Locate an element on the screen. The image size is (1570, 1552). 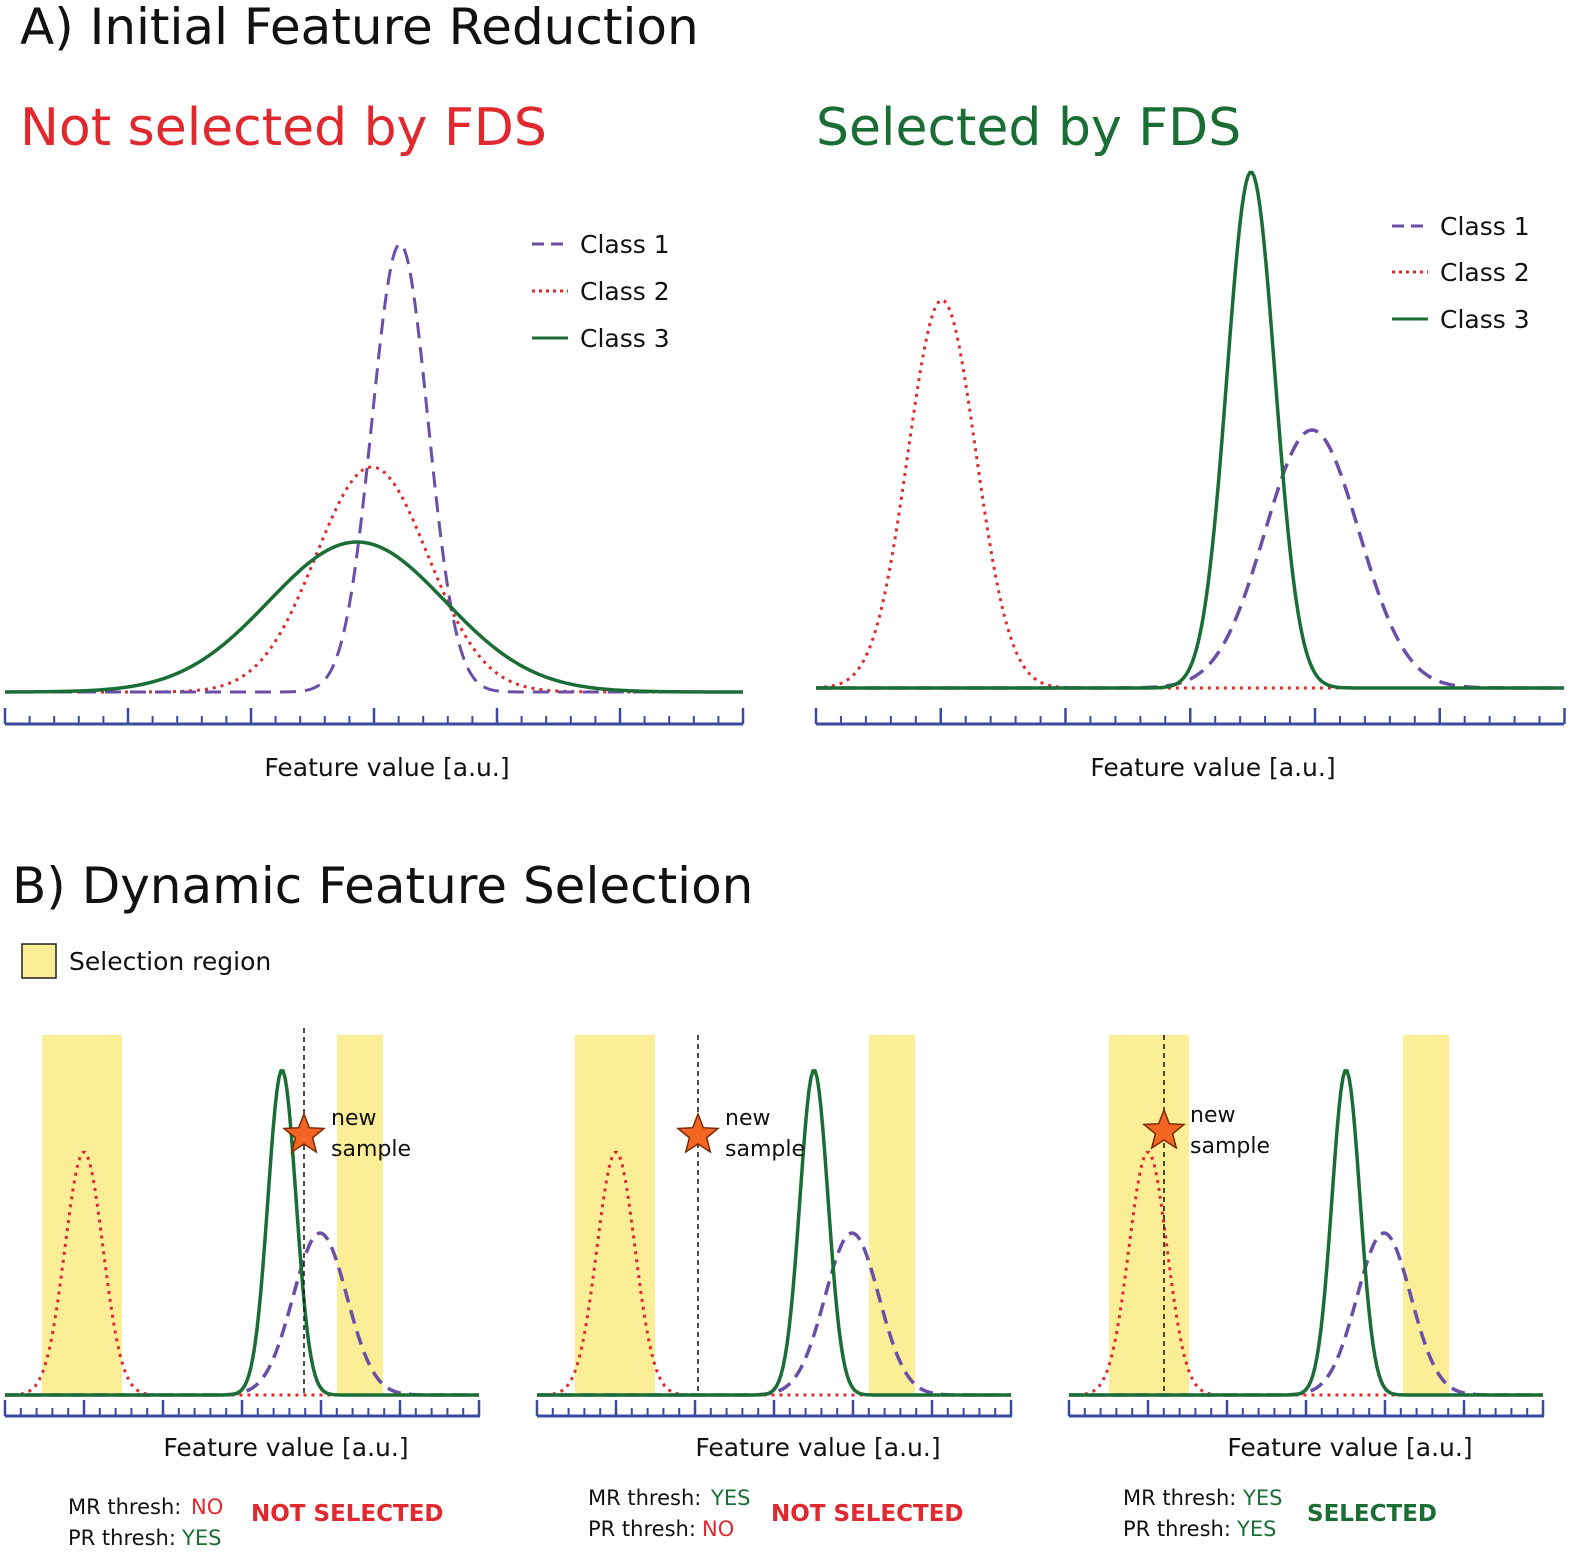
panel-a-right-xlabel: Feature value [a.u.] is located at coordinates (1212, 767).